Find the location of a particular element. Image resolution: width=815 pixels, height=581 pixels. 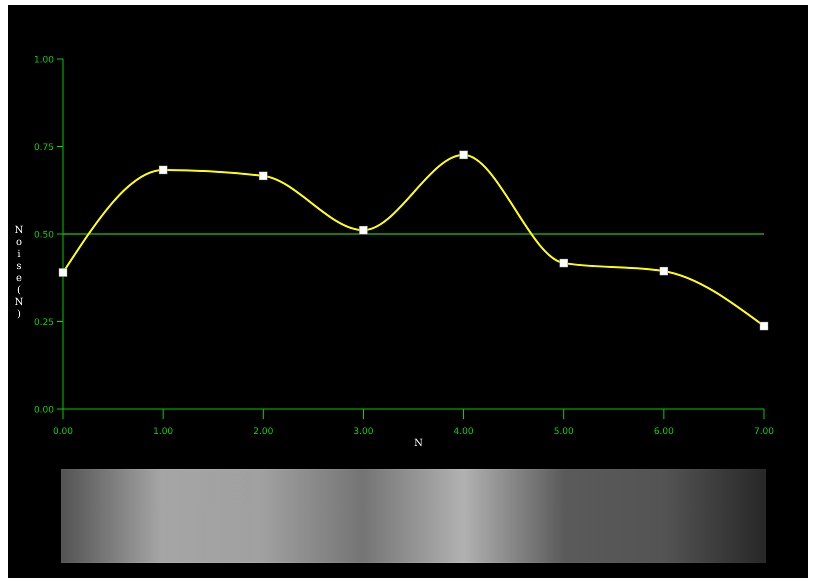

x-tick-label: 1.00 is located at coordinates (163, 432).